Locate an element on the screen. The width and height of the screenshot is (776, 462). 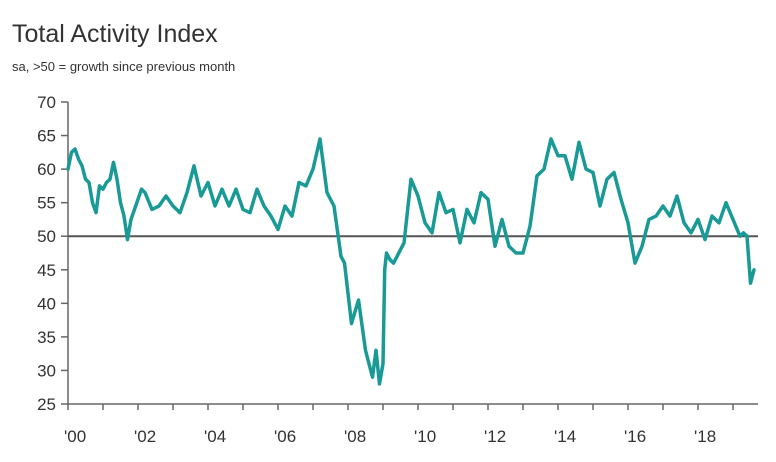
x-tick-label: '04 is located at coordinates (215, 436).